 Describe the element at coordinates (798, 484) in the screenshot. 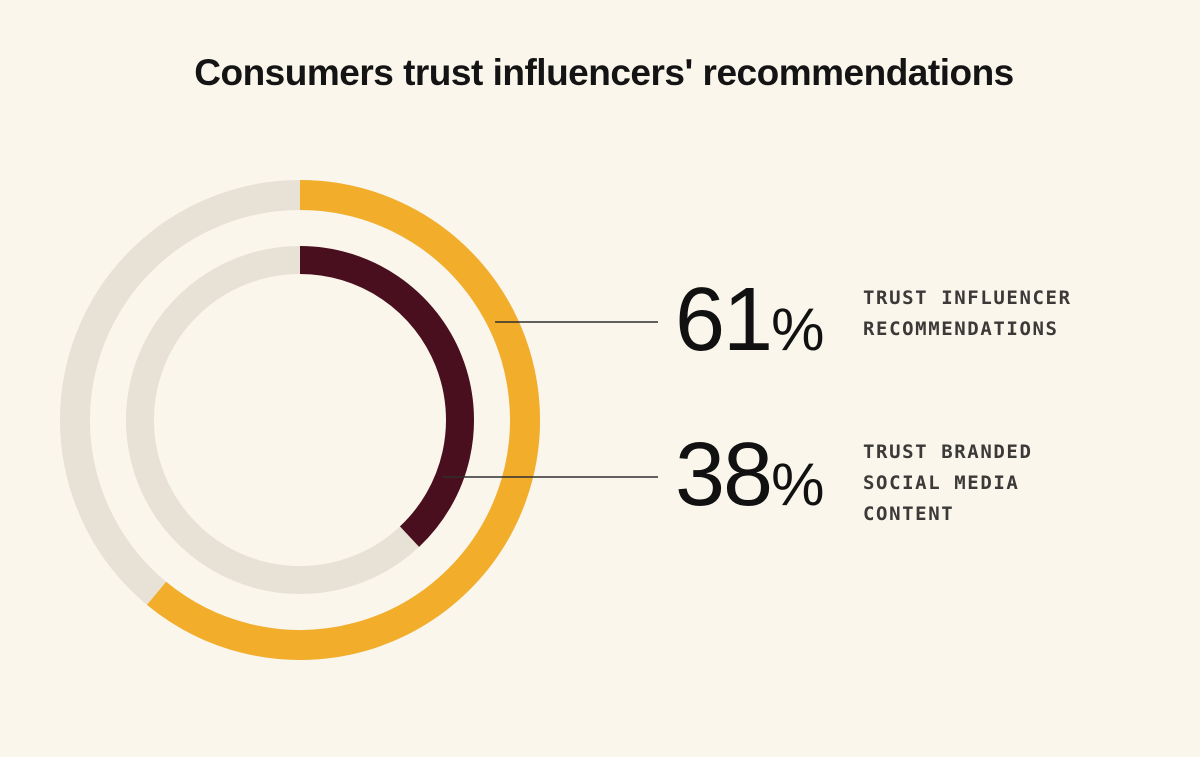

I see `inner-percentage-sign: %` at that location.